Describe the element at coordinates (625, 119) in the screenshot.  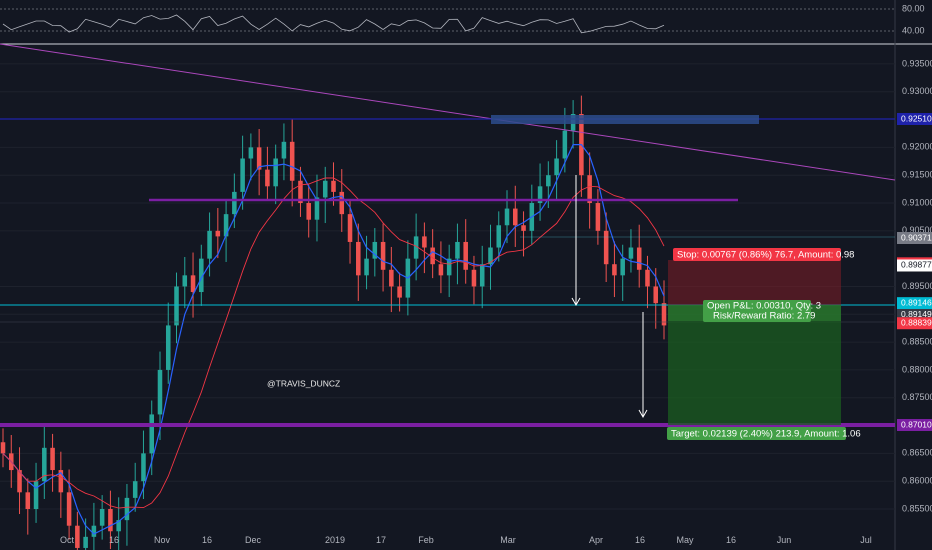
I see `resistance-zone` at that location.